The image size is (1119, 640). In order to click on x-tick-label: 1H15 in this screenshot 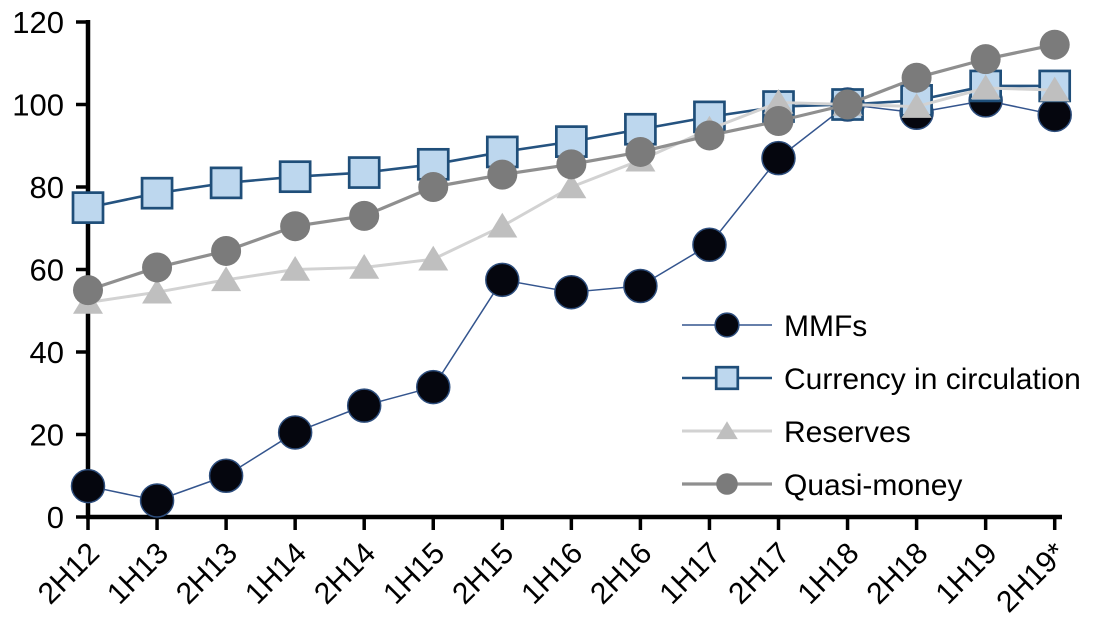, I will do `click(414, 574)`.